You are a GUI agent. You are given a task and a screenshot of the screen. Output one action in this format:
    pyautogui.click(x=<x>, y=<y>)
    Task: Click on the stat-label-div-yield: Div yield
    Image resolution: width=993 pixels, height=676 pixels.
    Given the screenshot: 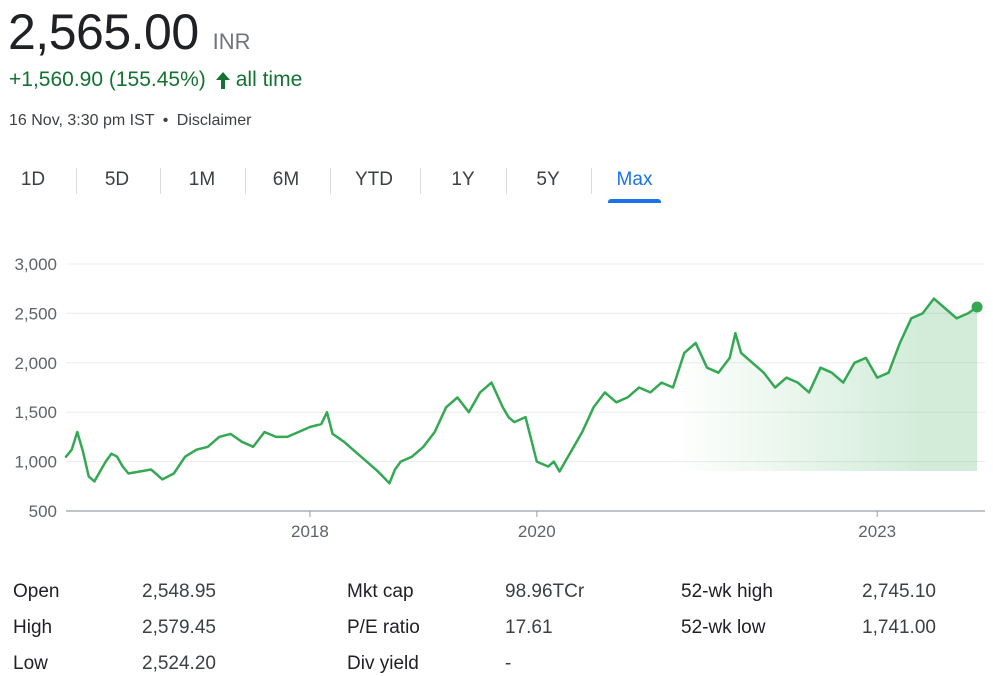 What is the action you would take?
    pyautogui.click(x=383, y=663)
    